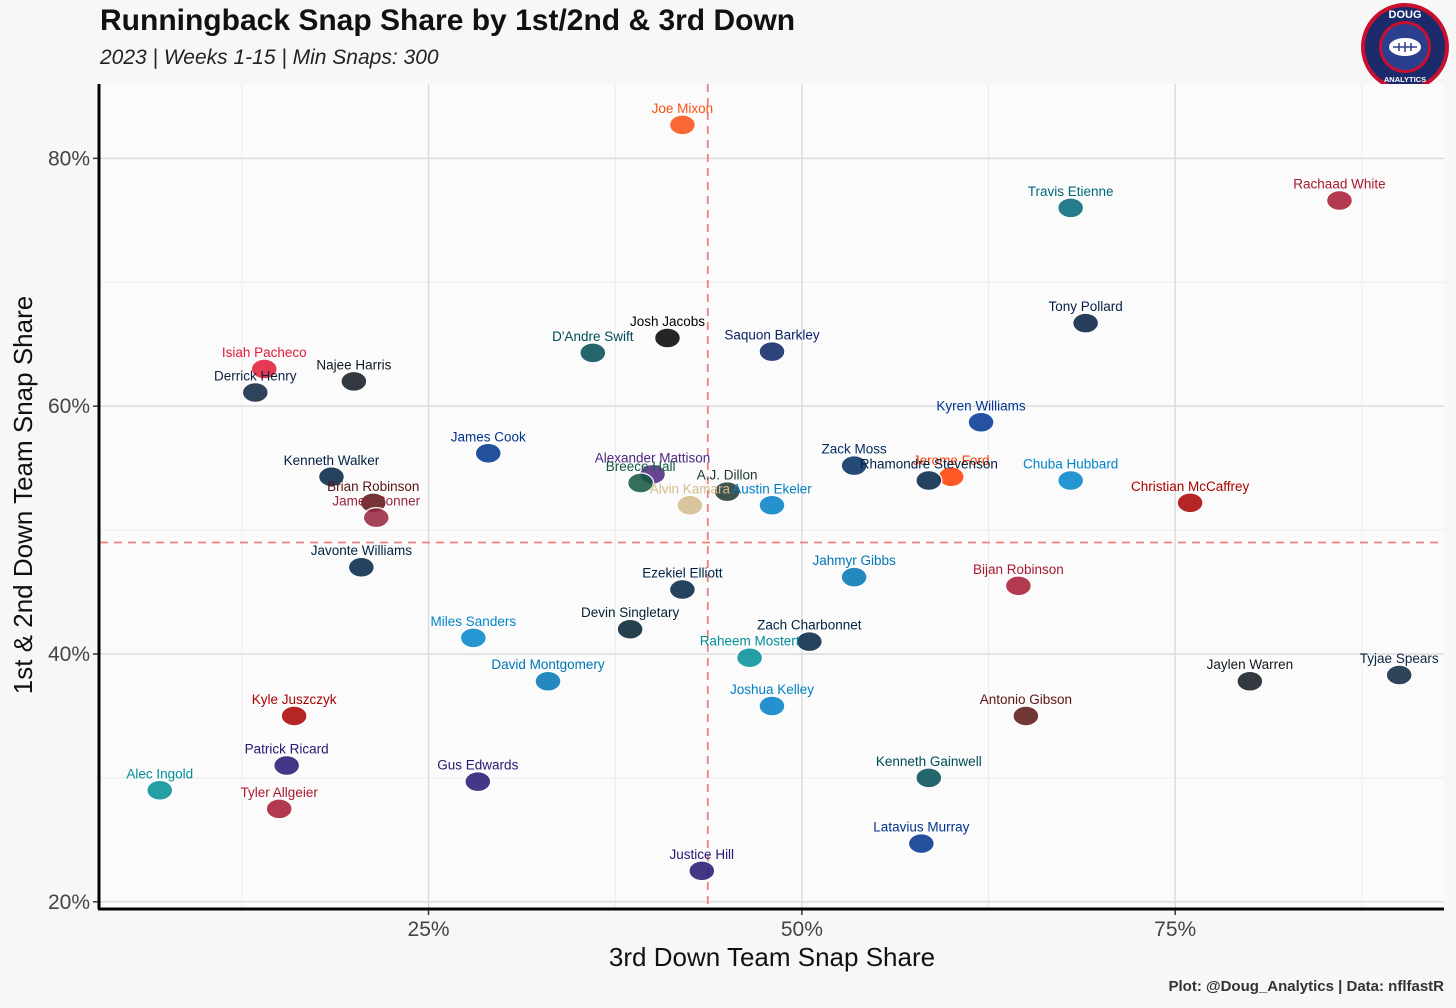  Describe the element at coordinates (159, 773) in the screenshot. I see `player-label: Alec Ingold` at that location.